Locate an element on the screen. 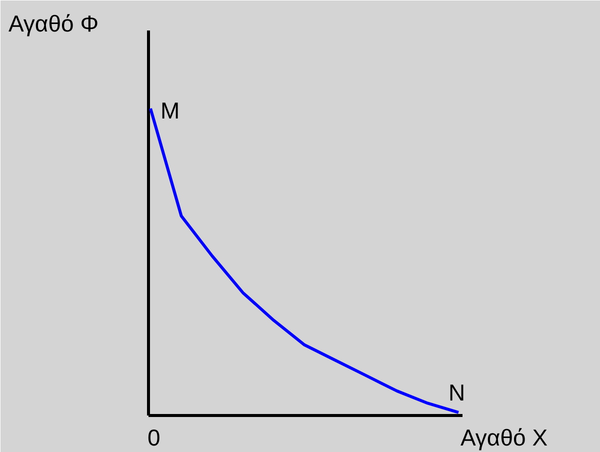  annotation: N is located at coordinates (457, 392).